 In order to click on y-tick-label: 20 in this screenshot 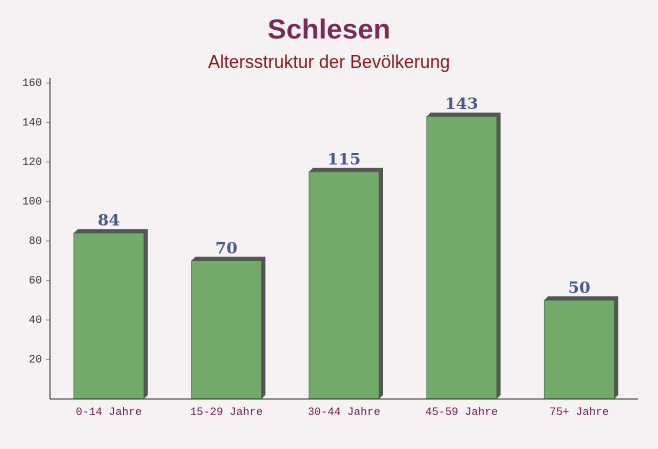, I will do `click(35, 360)`.